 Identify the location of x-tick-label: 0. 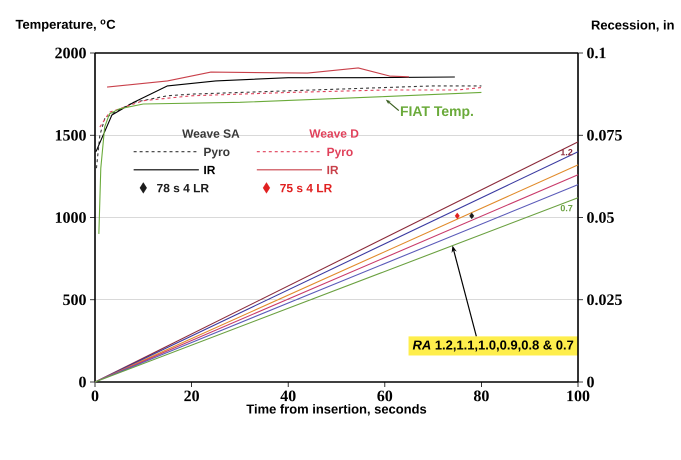
(95, 396).